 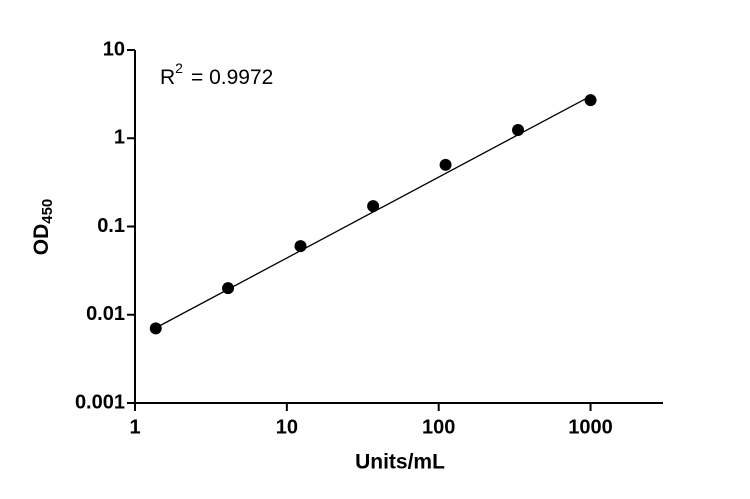 I want to click on y-axis-title-main: OD, so click(x=41, y=240).